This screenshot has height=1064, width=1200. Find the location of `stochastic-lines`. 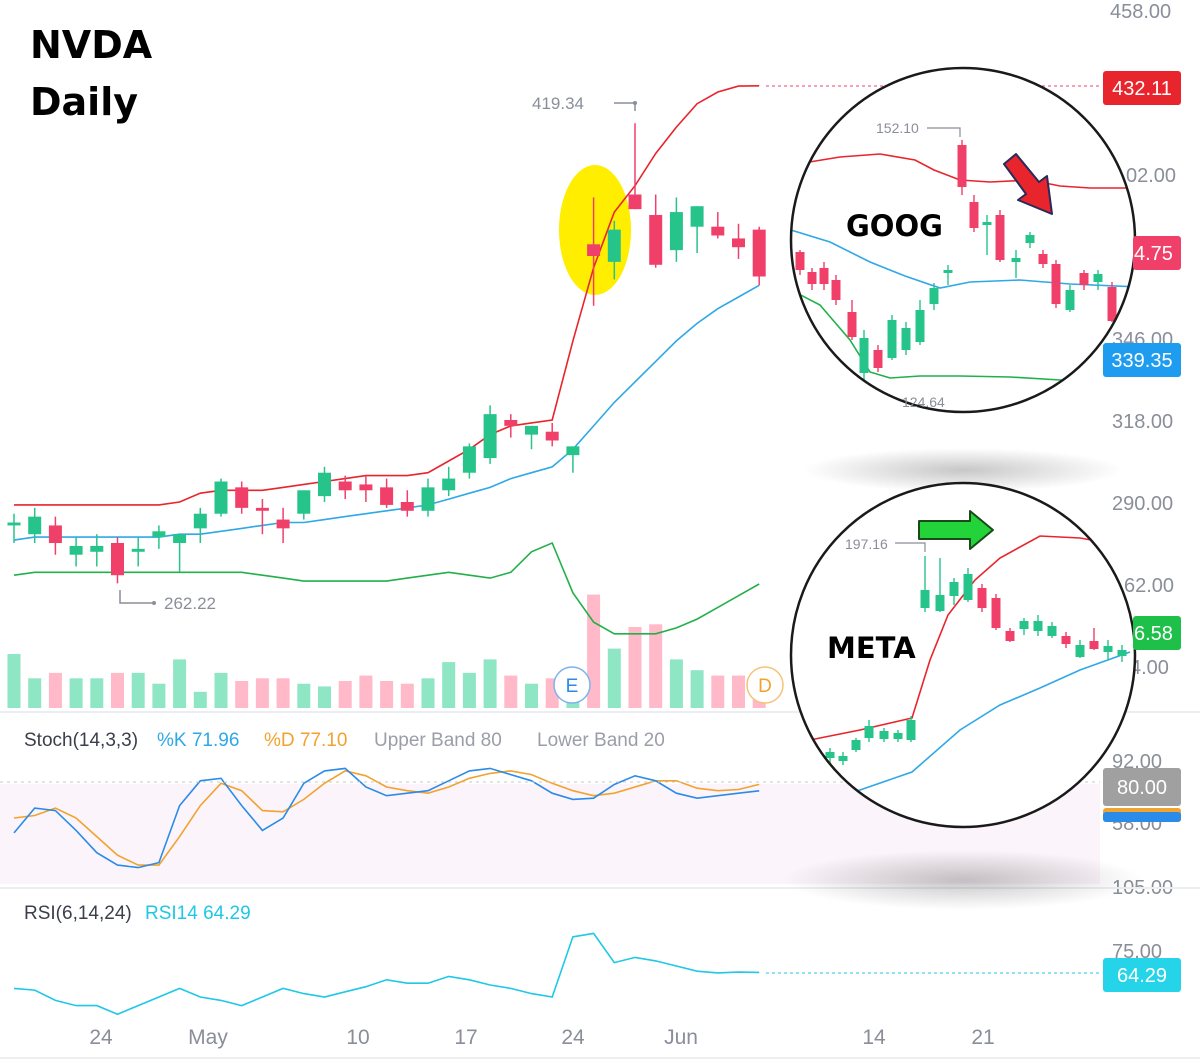

stochastic-lines is located at coordinates (386, 818).